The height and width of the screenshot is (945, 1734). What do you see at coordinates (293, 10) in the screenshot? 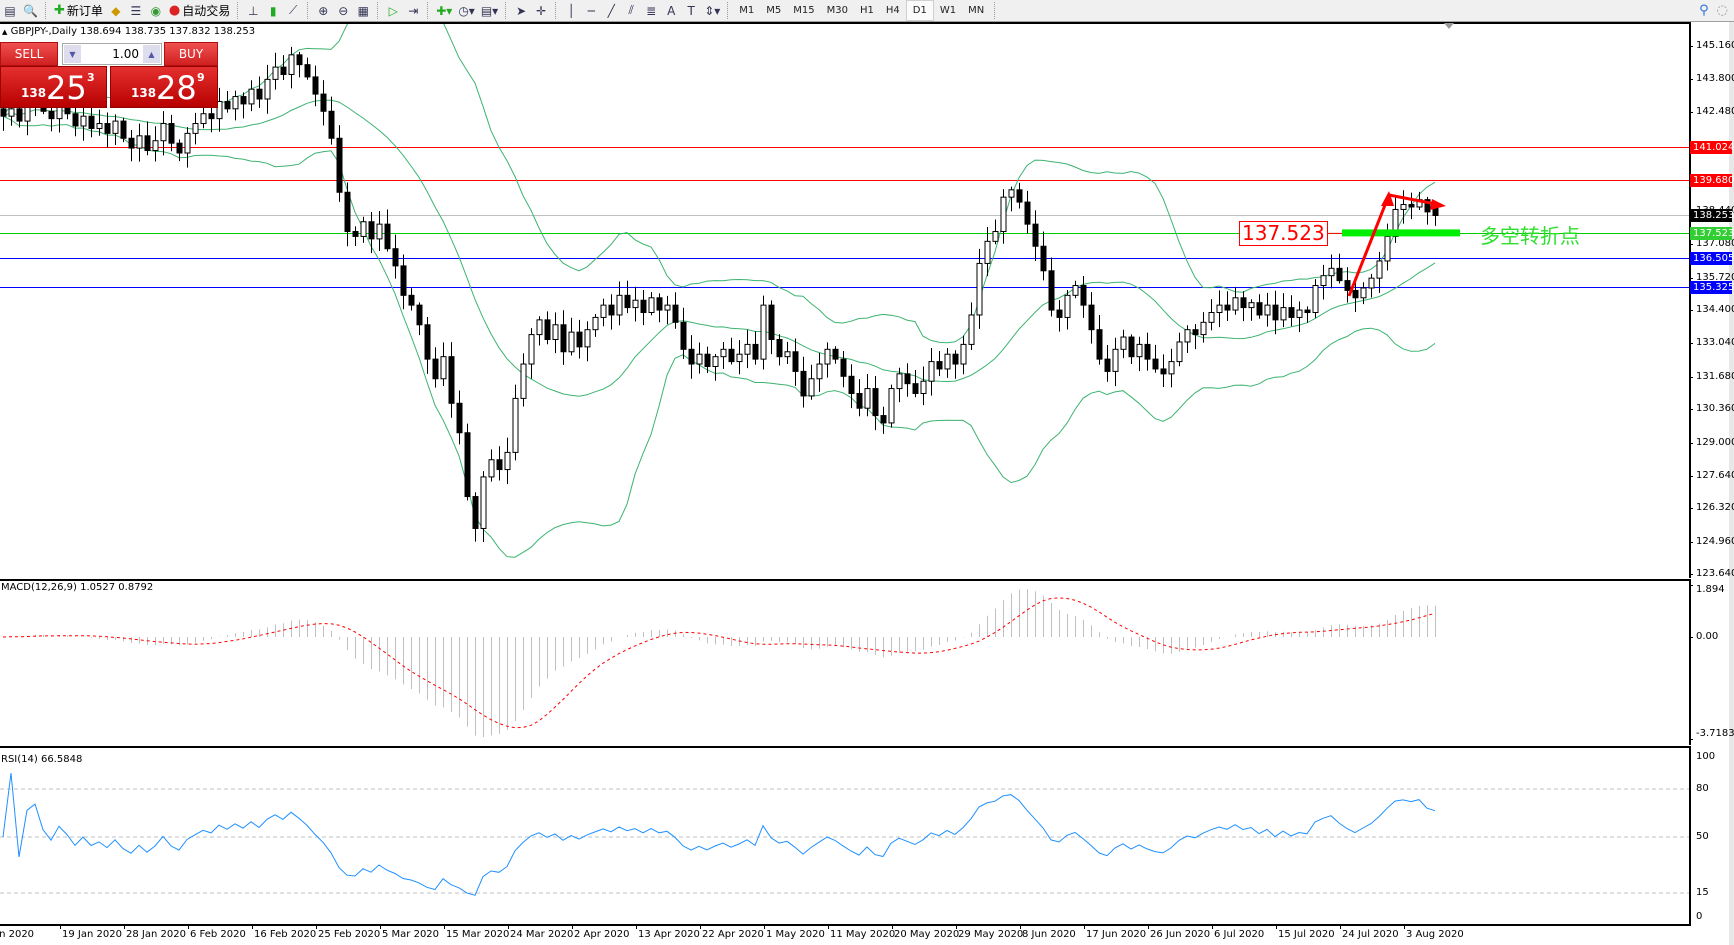
I see `line-chart-icon: ⟋` at bounding box center [293, 10].